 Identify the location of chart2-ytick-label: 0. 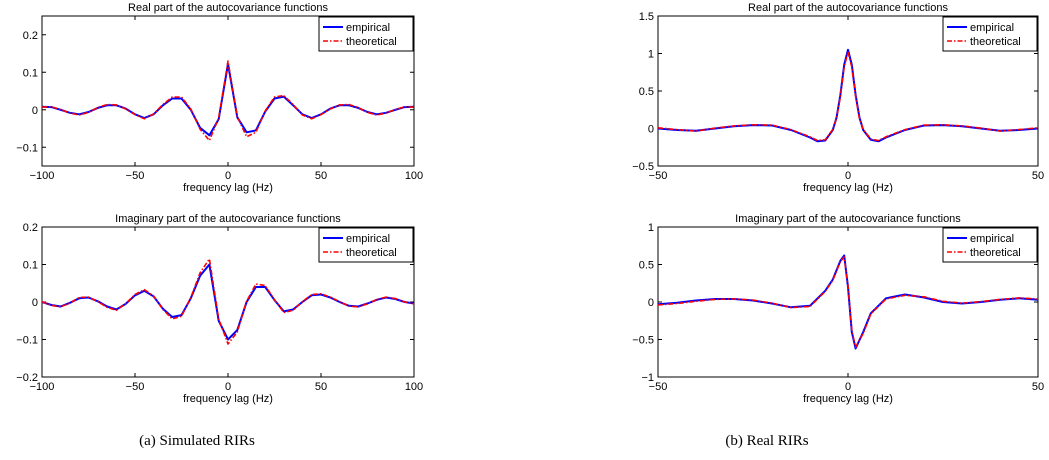
(35, 303).